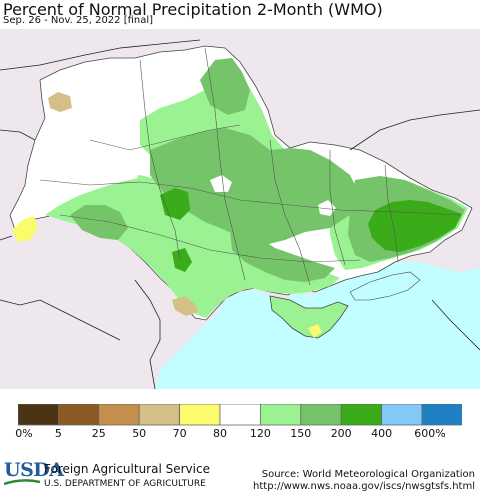  I want to click on zone-200-400-center, so click(175, 204).